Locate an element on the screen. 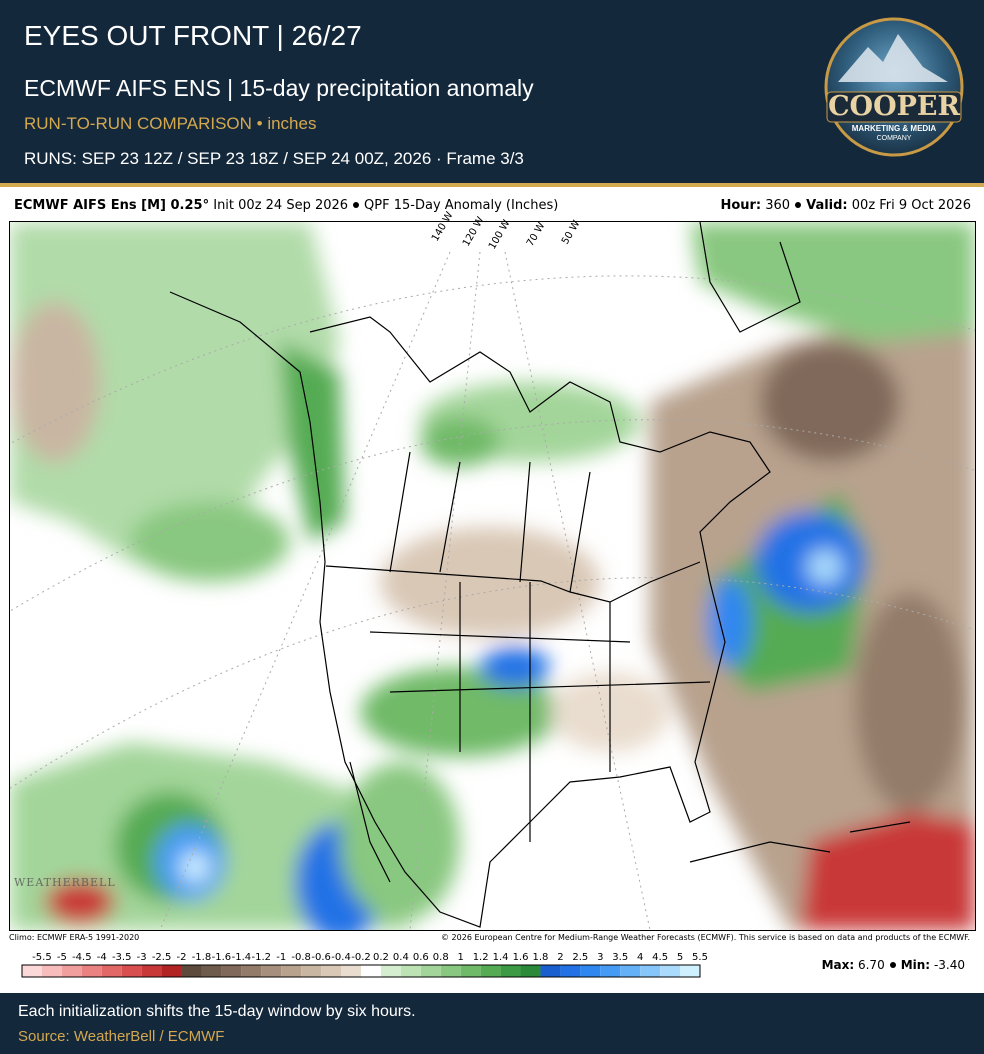 This screenshot has width=984, height=1054. source: Source: WeatherBell / ECMWF is located at coordinates (121, 1036).